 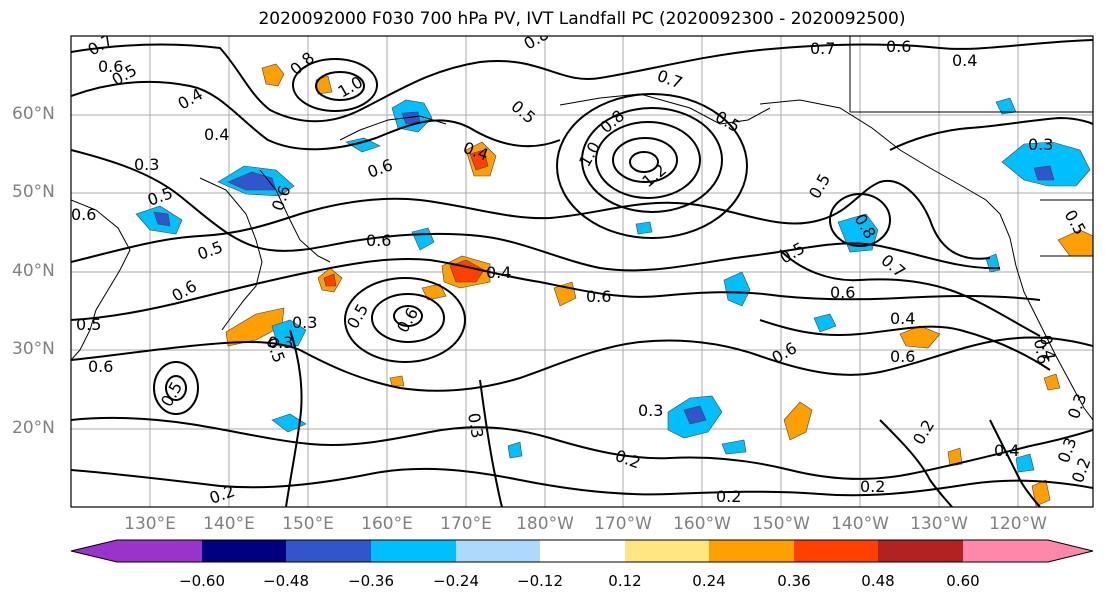 What do you see at coordinates (623, 524) in the screenshot?
I see `lon-label: 170°W` at bounding box center [623, 524].